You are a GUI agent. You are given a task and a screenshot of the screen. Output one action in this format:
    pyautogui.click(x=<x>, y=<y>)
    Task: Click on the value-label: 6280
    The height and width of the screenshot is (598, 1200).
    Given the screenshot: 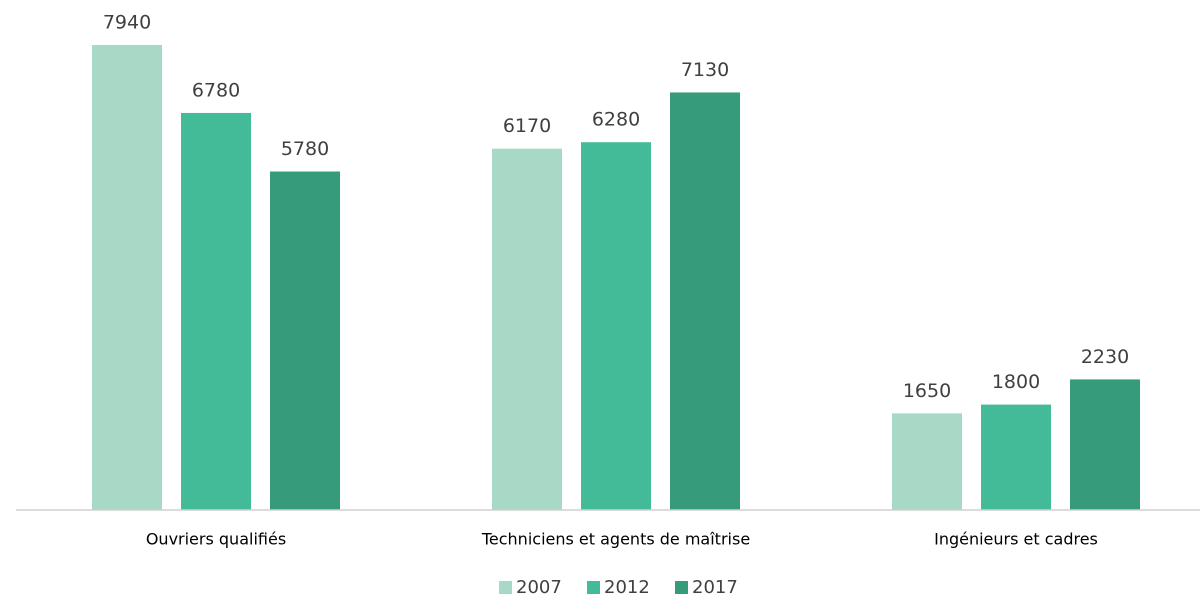 What is the action you would take?
    pyautogui.click(x=616, y=120)
    